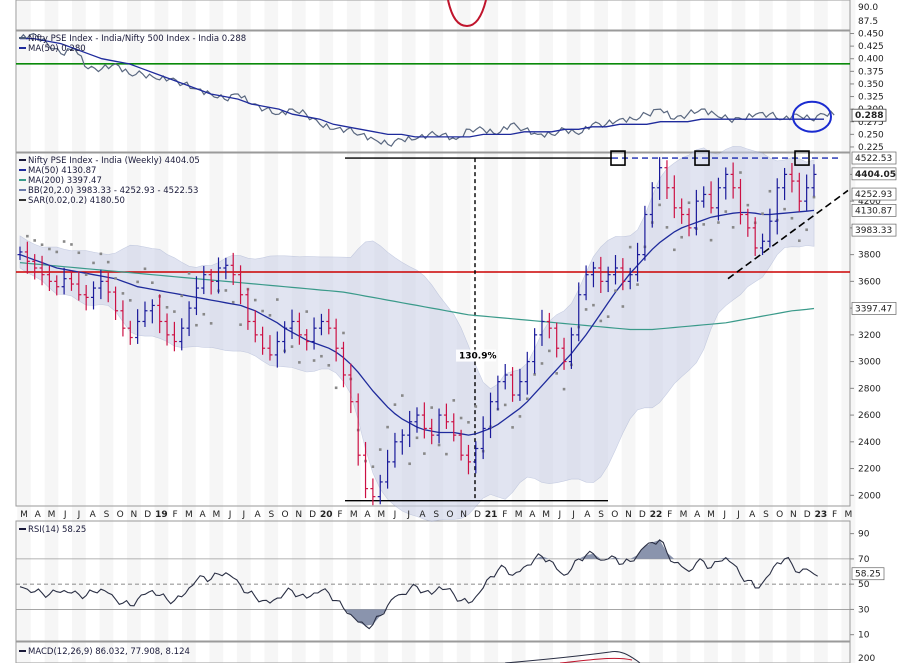  I want to click on legend-label: MACD(12,26,9) 86.032, 77.908, 8.124, so click(109, 652).